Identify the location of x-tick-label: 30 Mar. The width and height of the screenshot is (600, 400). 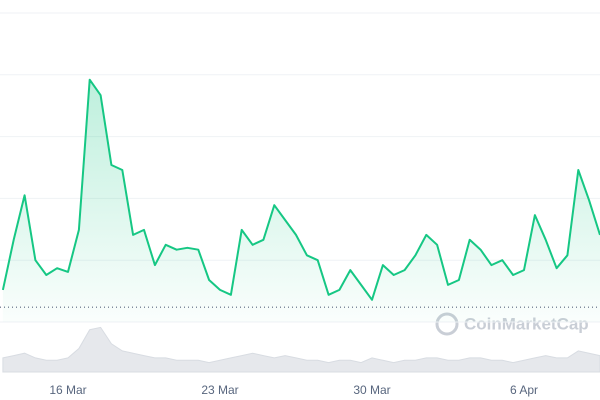
(371, 390).